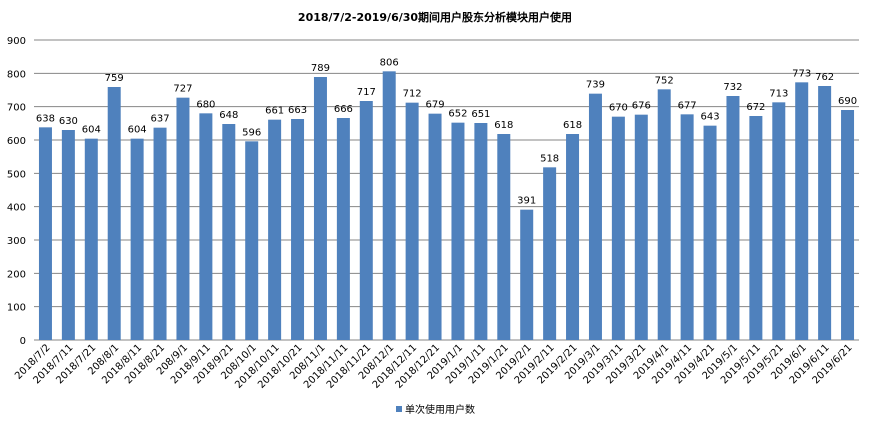 The image size is (871, 434). Describe the element at coordinates (159, 119) in the screenshot. I see `data-label: 637` at that location.